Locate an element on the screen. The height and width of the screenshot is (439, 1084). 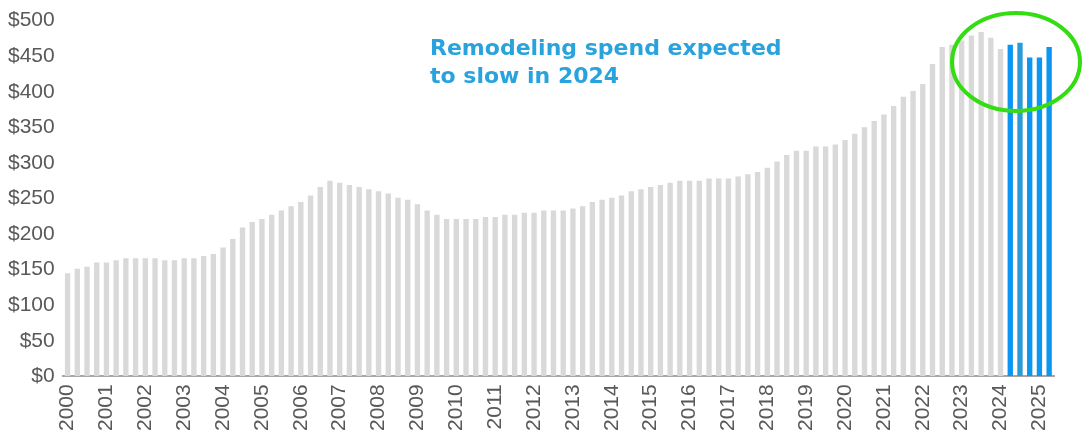
x-tick-label: 2007 is located at coordinates (338, 407).